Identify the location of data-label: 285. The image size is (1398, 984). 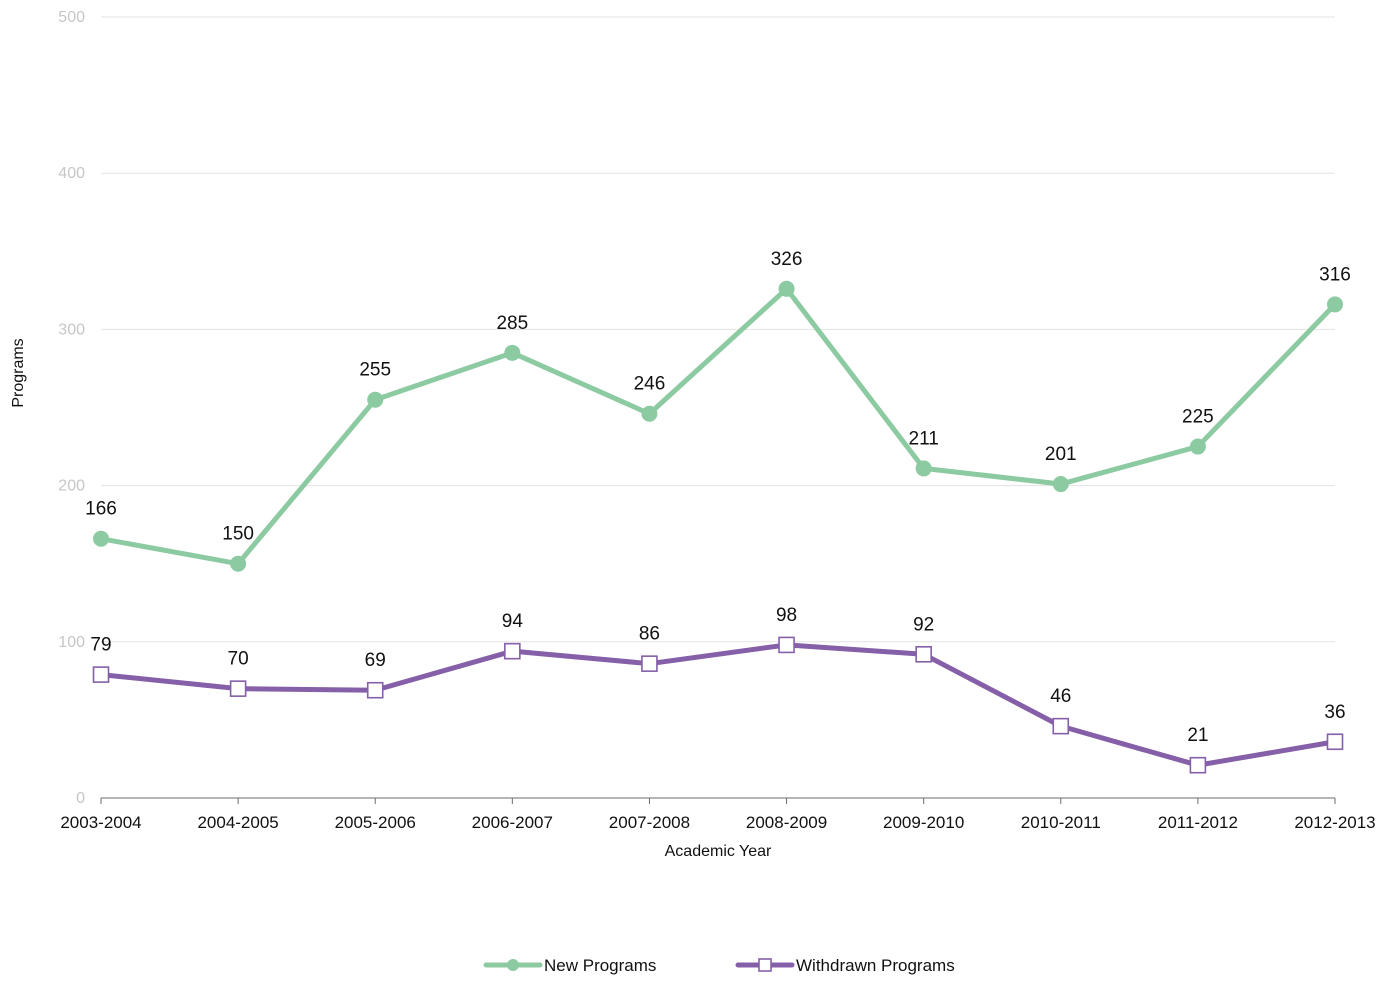
(512, 323).